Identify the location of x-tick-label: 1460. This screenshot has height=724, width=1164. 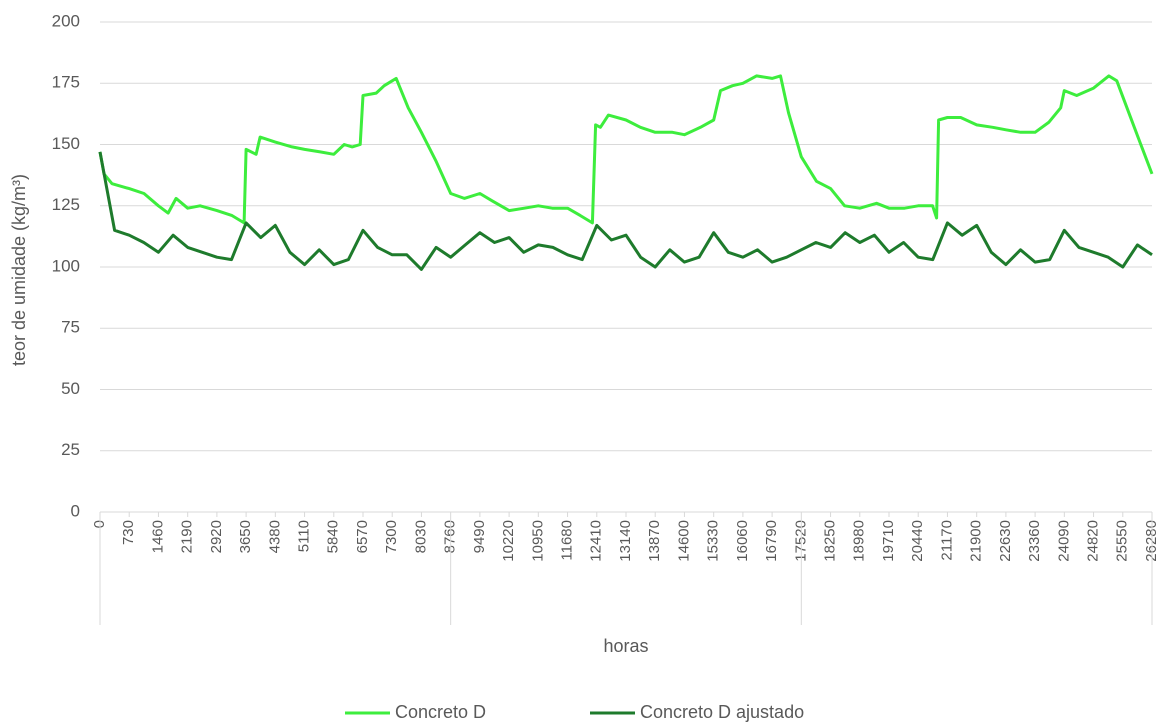
(157, 536).